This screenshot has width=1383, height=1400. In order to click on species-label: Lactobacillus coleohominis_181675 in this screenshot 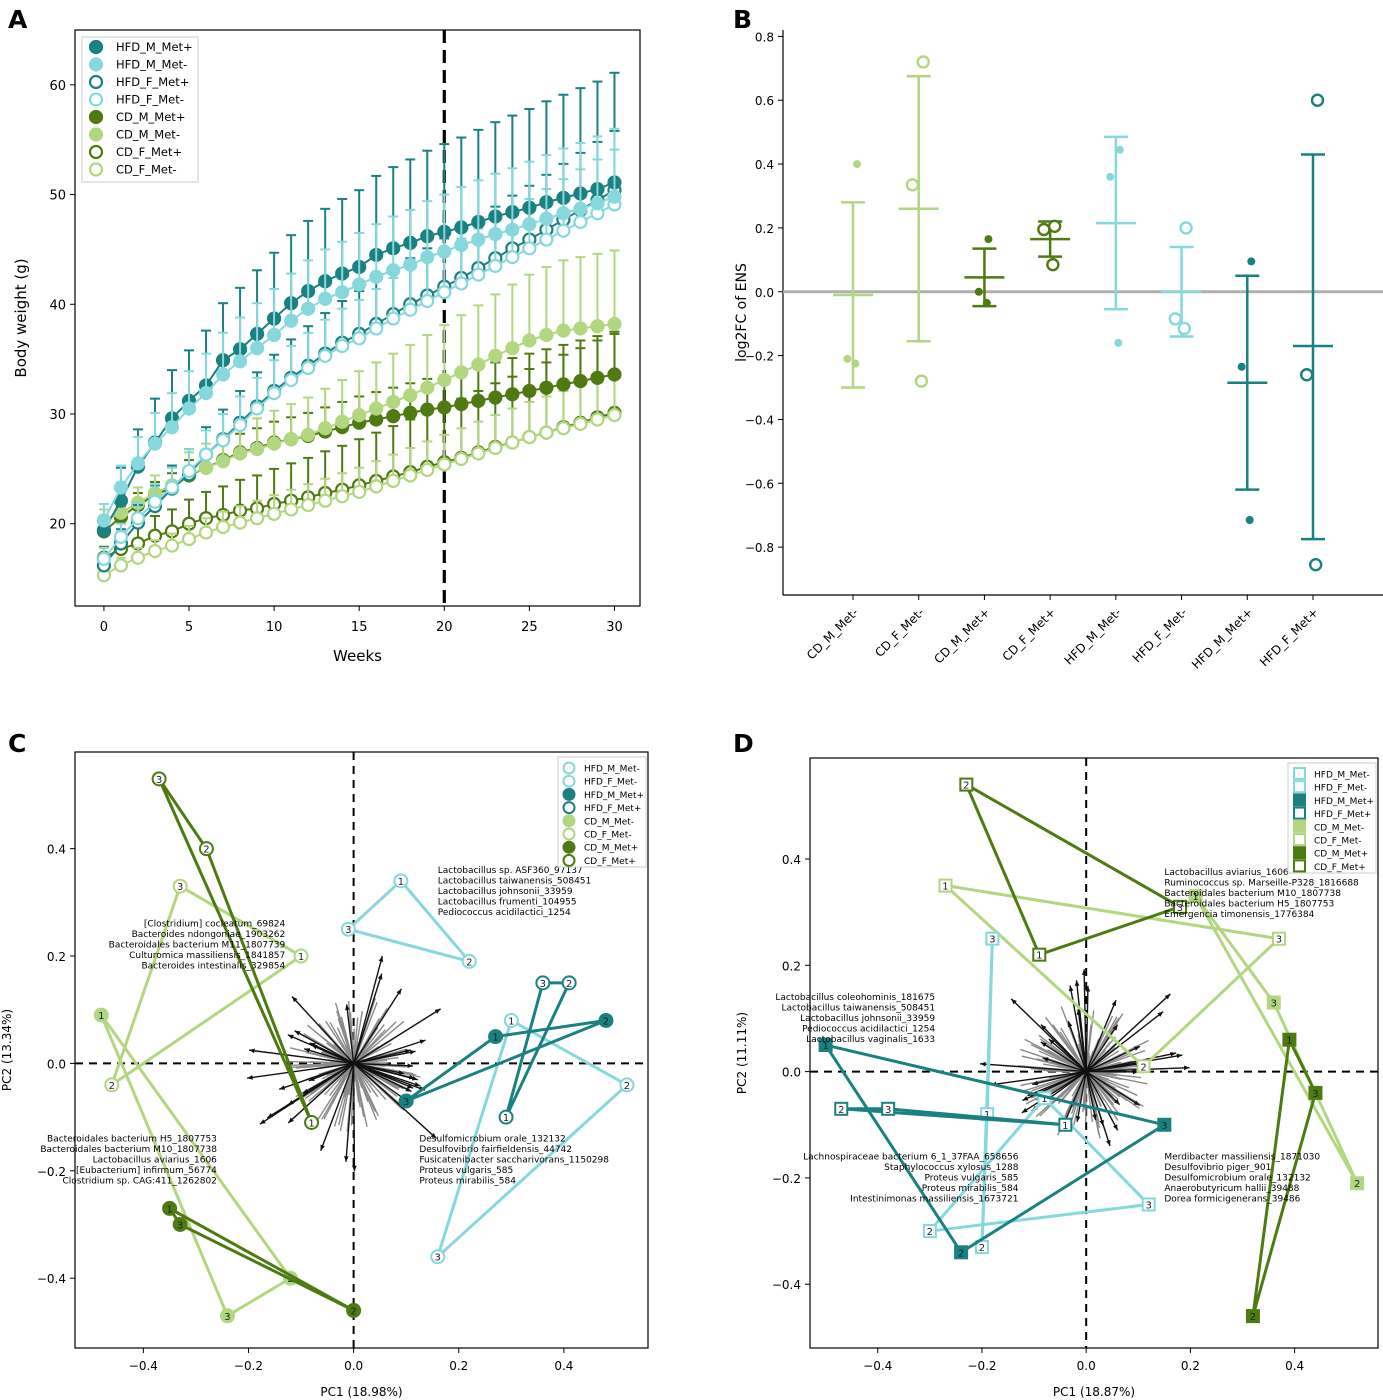, I will do `click(855, 998)`.